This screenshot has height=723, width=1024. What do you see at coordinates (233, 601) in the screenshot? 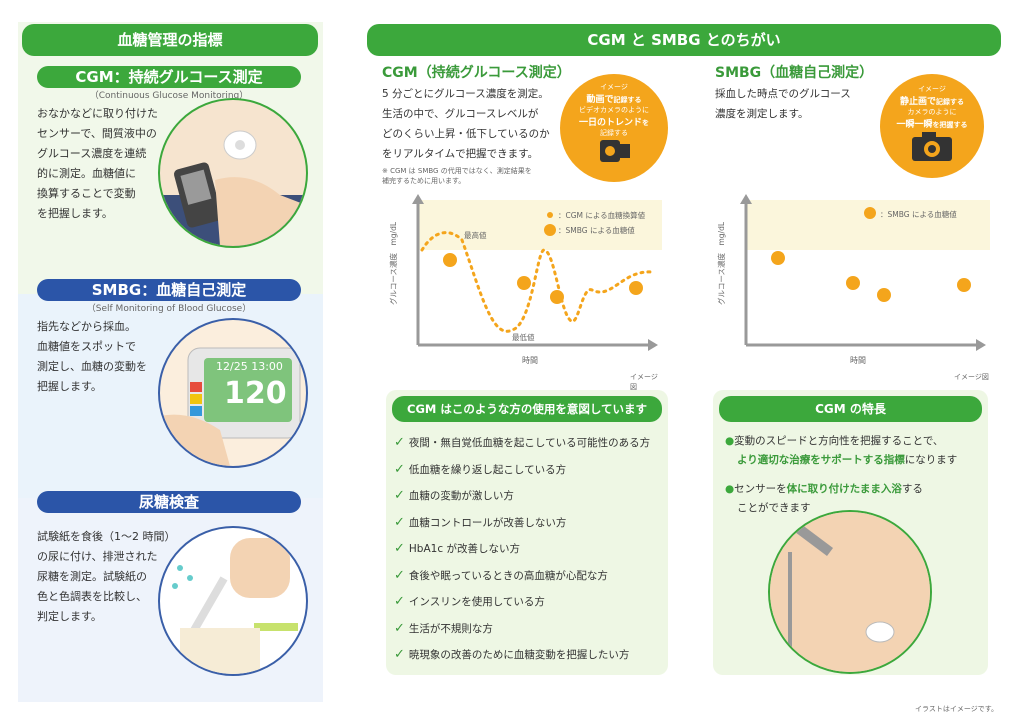
I see `urine-test-illustration` at bounding box center [233, 601].